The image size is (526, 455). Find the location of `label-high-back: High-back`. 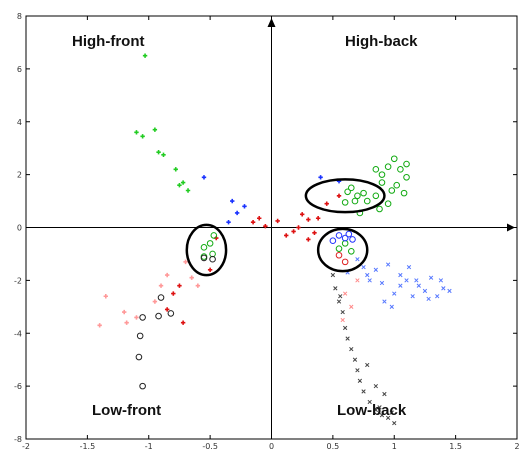

label-high-back: High-back is located at coordinates (381, 41).